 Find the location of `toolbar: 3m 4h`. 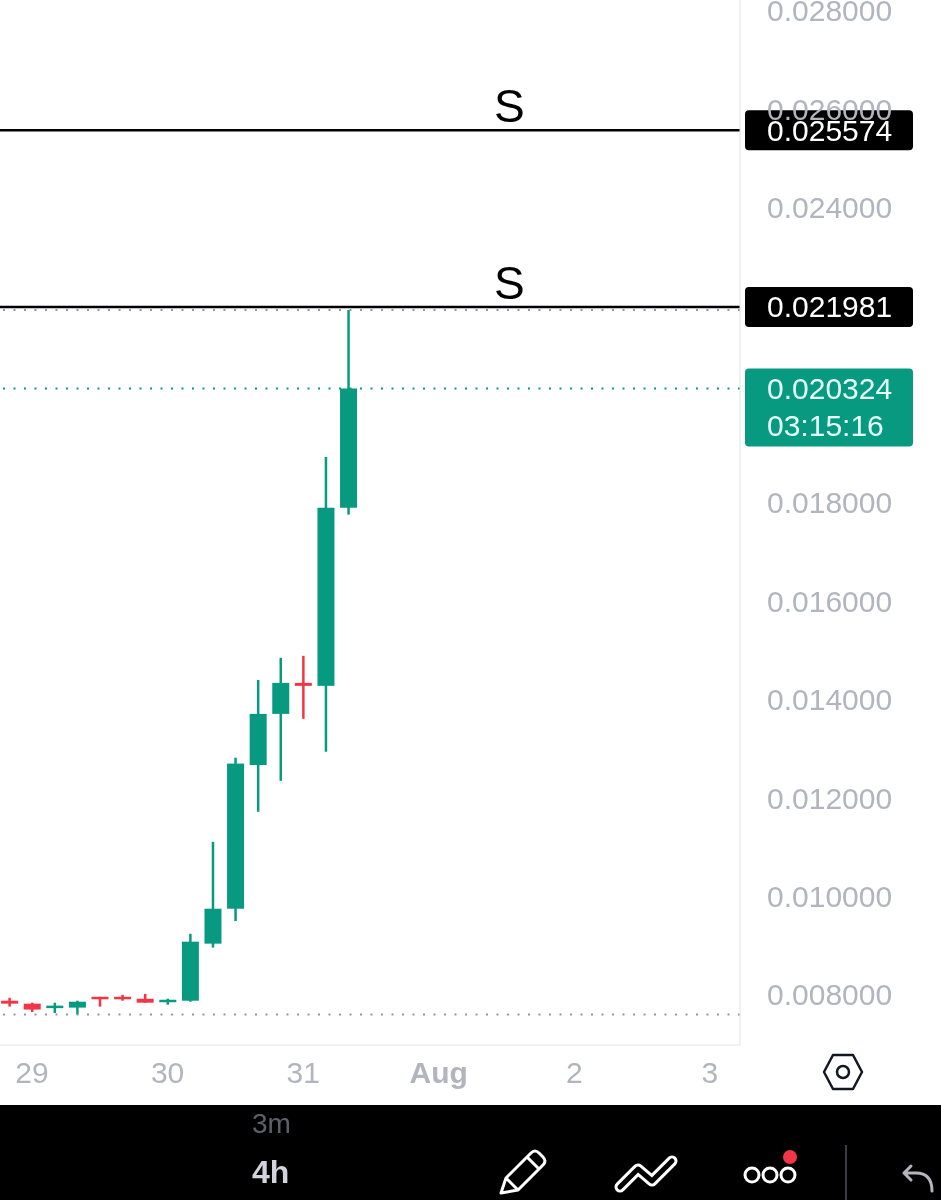

toolbar: 3m 4h is located at coordinates (470, 1152).